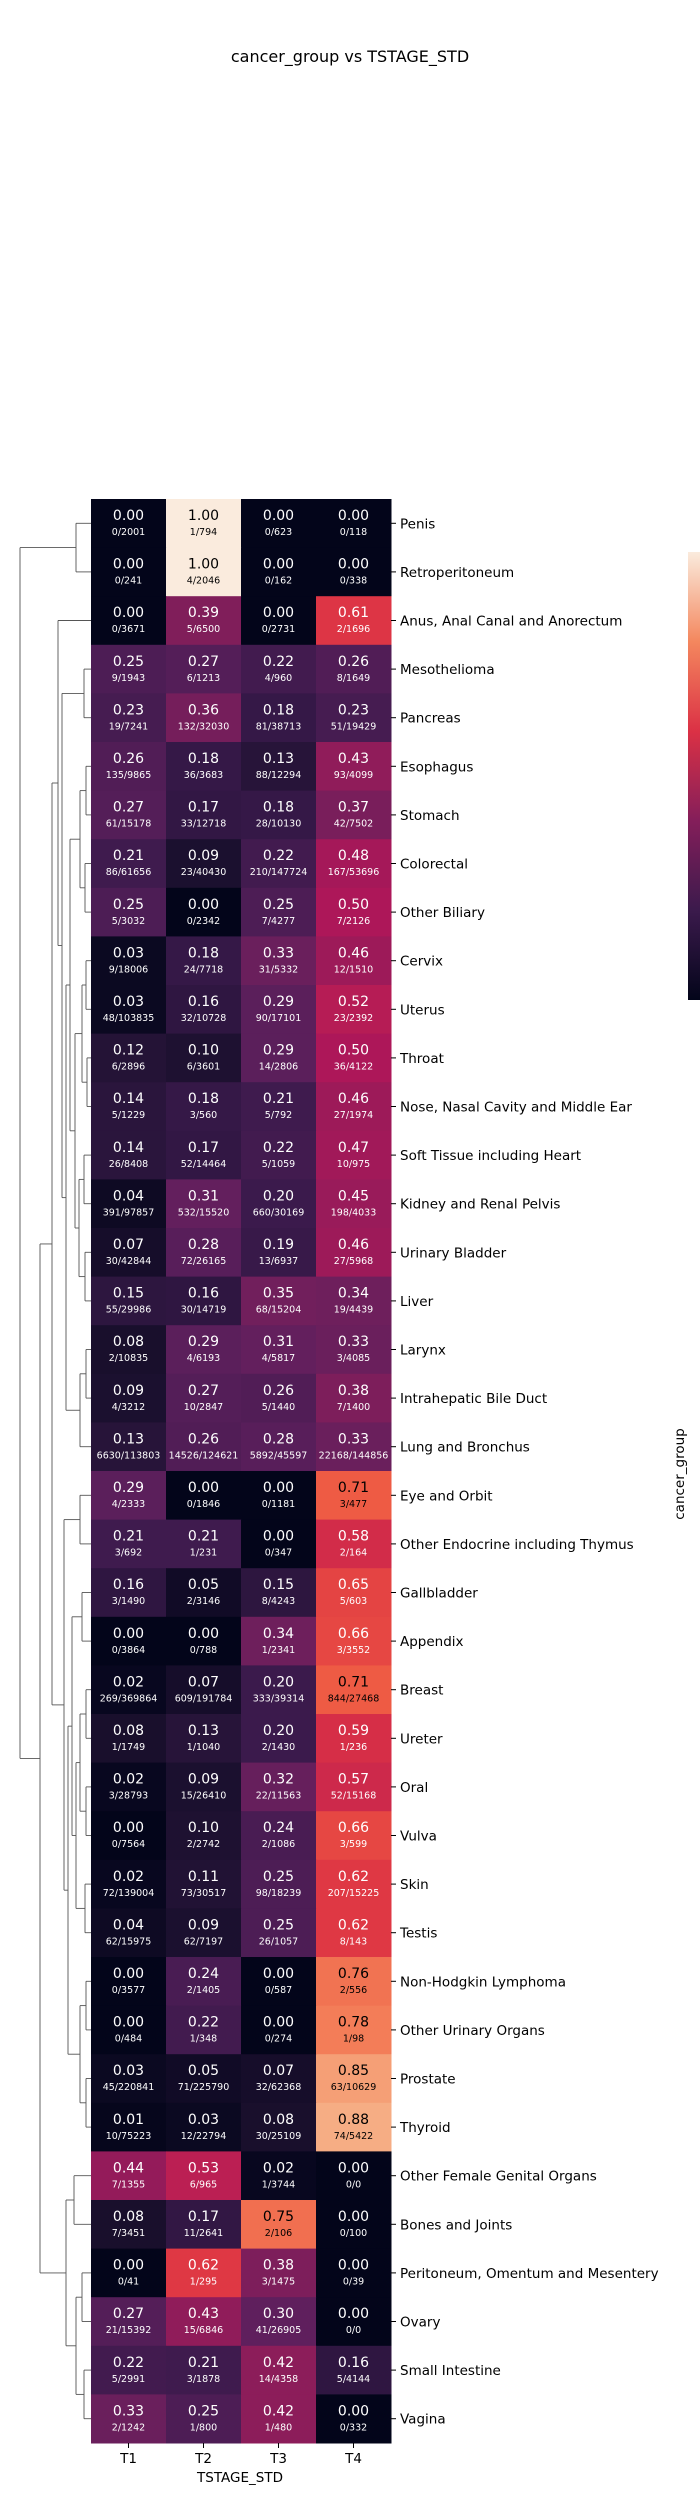  Describe the element at coordinates (353, 2330) in the screenshot. I see `cell-count-label: 0/0` at that location.